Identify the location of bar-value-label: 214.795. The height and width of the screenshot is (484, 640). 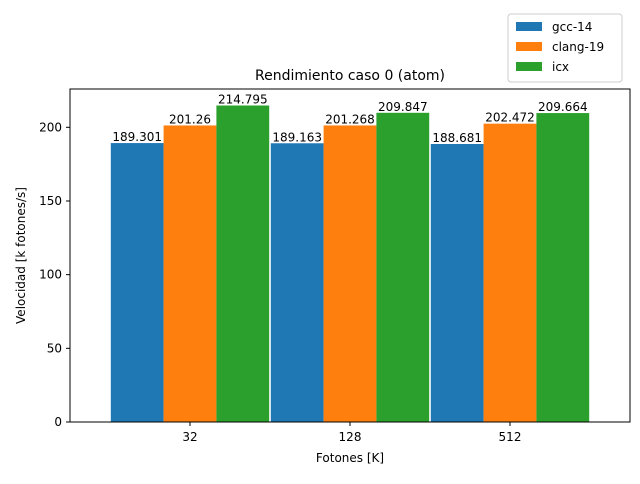
(243, 100).